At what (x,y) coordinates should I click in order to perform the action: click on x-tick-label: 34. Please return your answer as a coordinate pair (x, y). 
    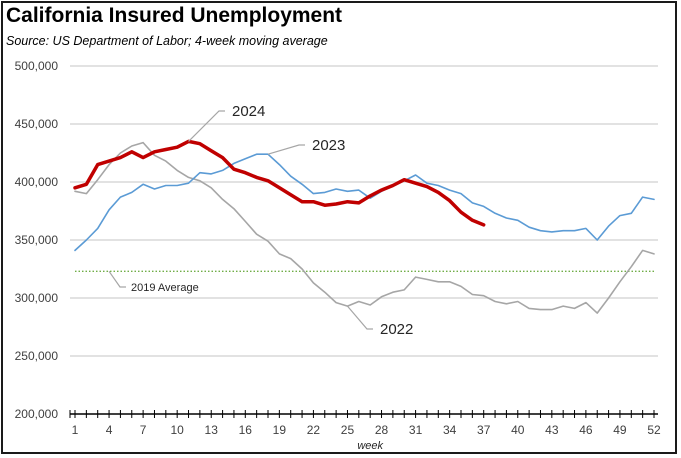
    Looking at the image, I should click on (450, 430).